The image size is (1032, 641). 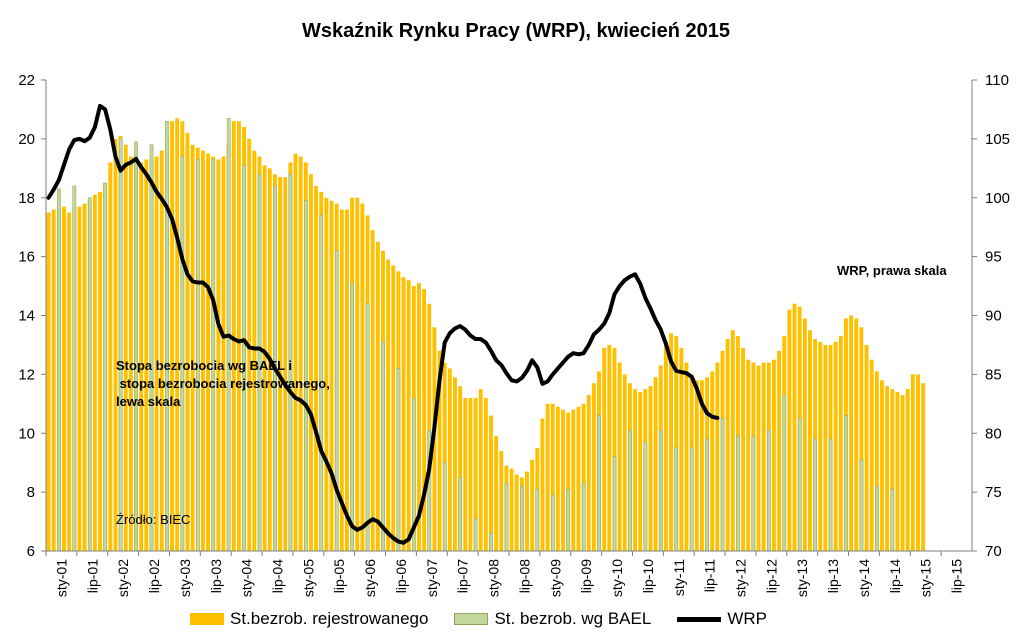 What do you see at coordinates (123, 578) in the screenshot?
I see `x-tick-label: sty-02` at bounding box center [123, 578].